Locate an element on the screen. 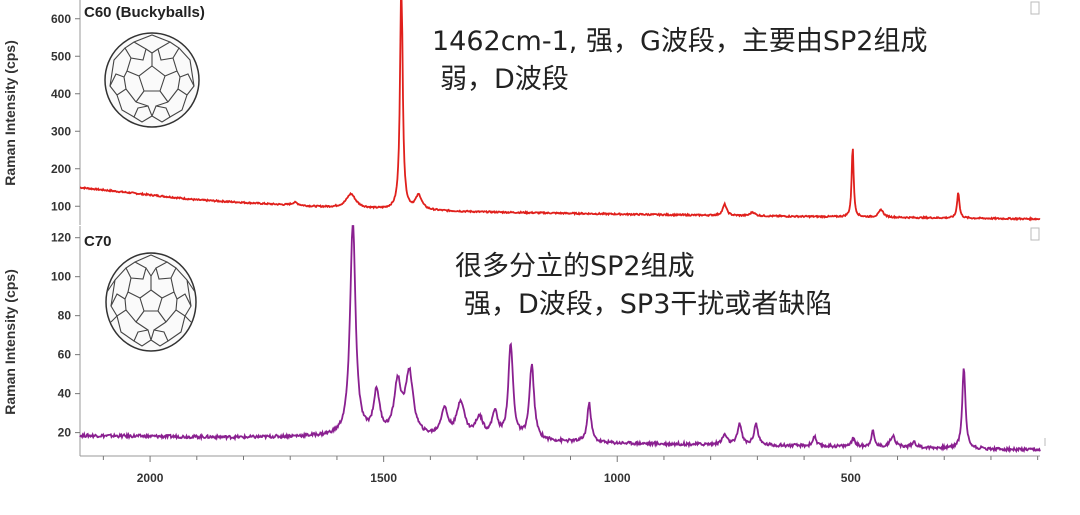  c70-y-tick-label: 40 is located at coordinates (65, 394).